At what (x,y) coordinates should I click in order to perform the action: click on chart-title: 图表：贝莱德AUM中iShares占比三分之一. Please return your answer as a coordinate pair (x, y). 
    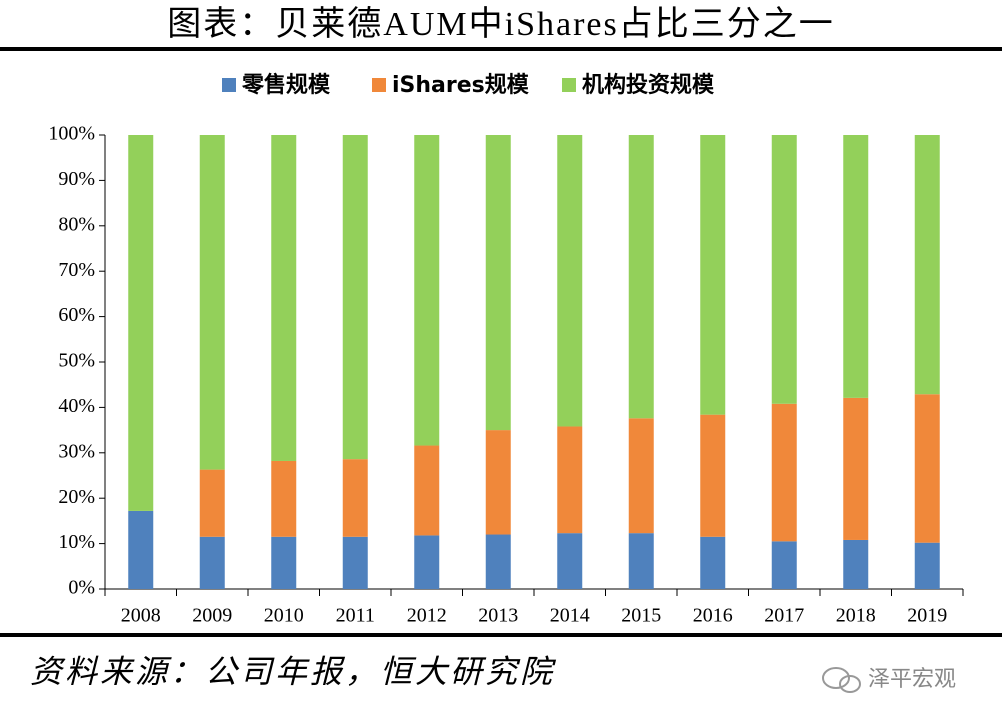
    Looking at the image, I should click on (500, 24).